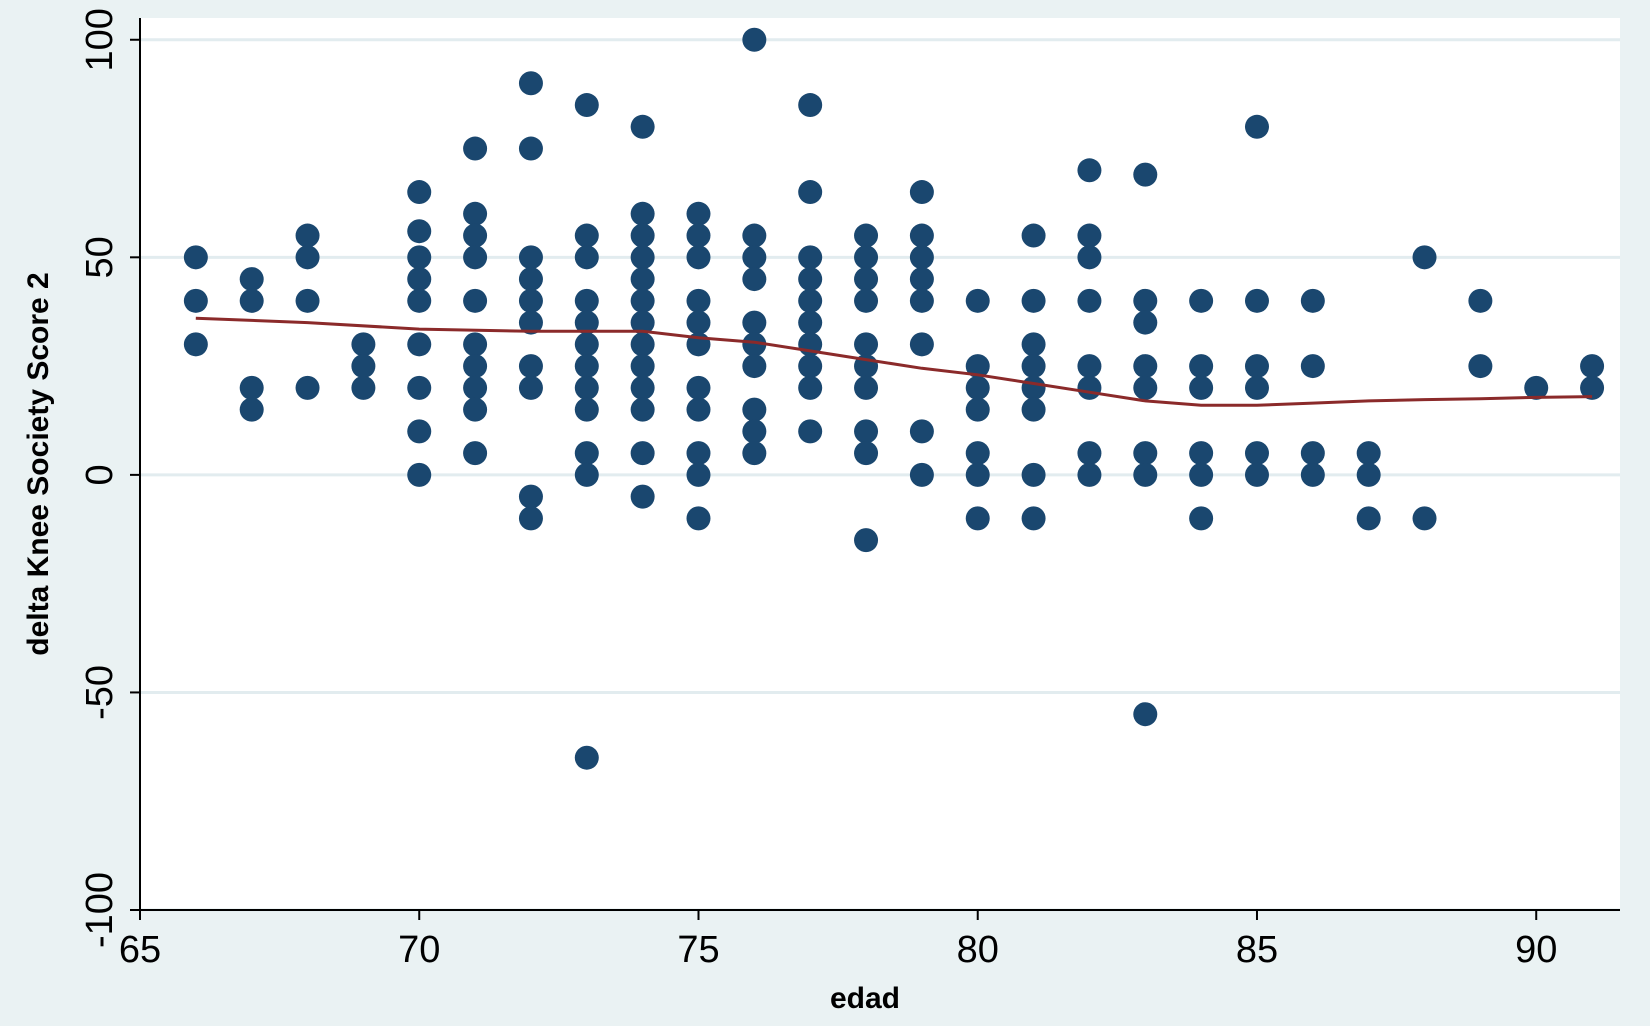 The image size is (1650, 1026). I want to click on y-tick-label: 100, so click(100, 39).